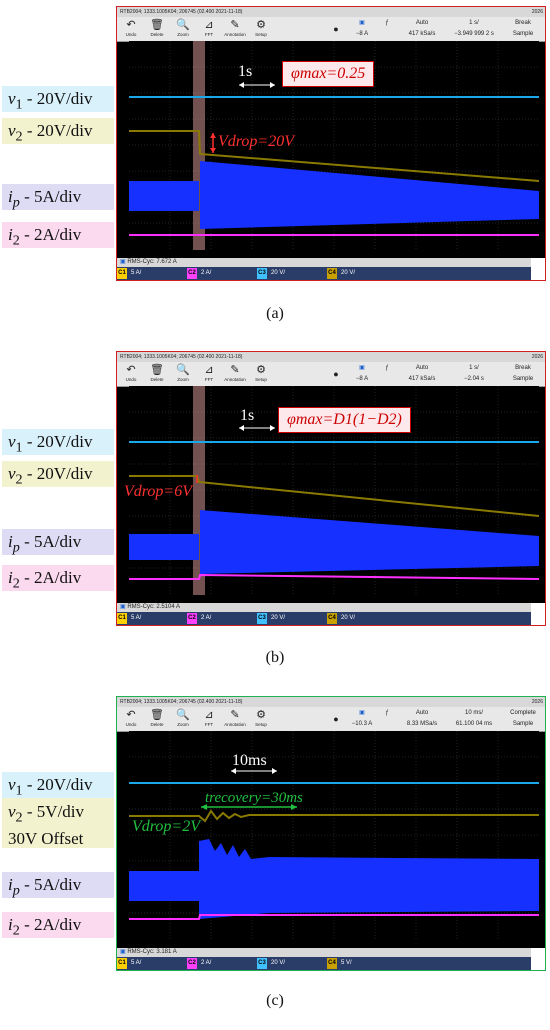 This screenshot has width=550, height=1030. I want to click on acq-state: Complete Sample, so click(523, 718).